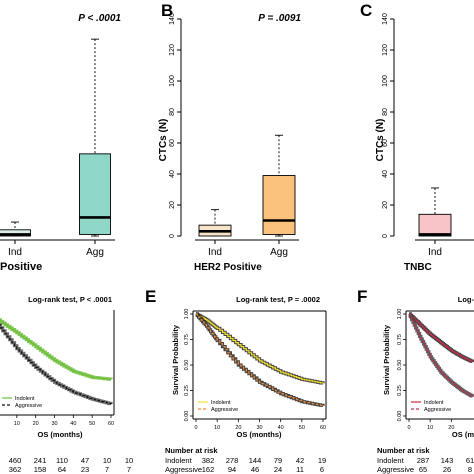 The height and width of the screenshot is (474, 474). I want to click on panel-d-risk-value: 362, so click(15, 469).